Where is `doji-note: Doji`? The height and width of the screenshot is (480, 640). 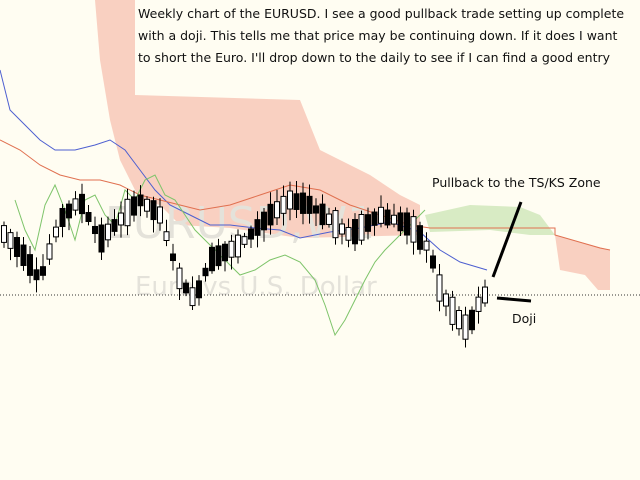
doji-note: Doji is located at coordinates (524, 318).